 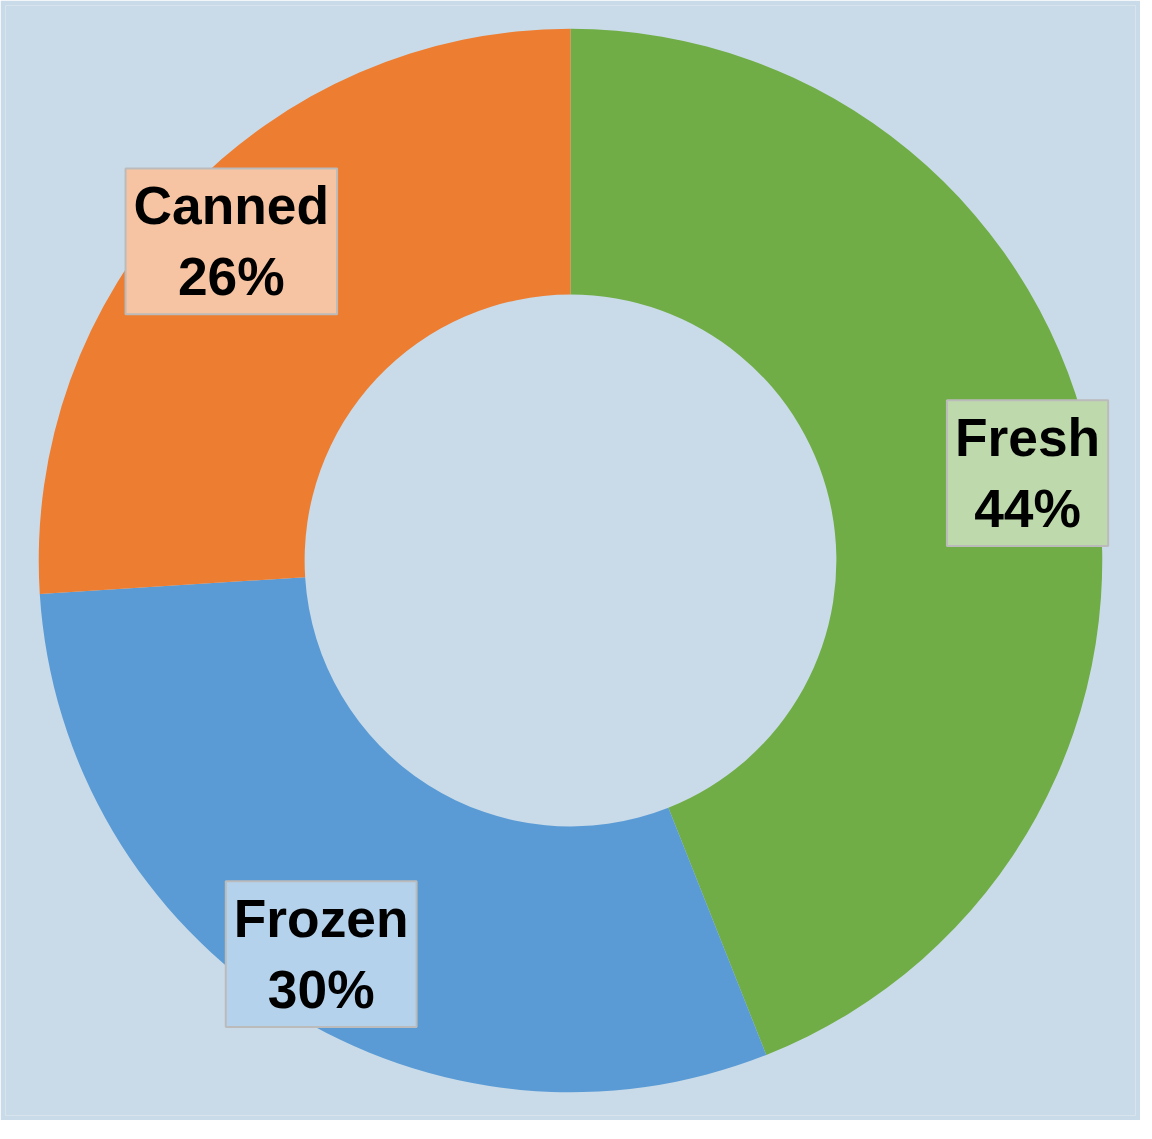 I want to click on data-label: 44%, so click(x=1027, y=509).